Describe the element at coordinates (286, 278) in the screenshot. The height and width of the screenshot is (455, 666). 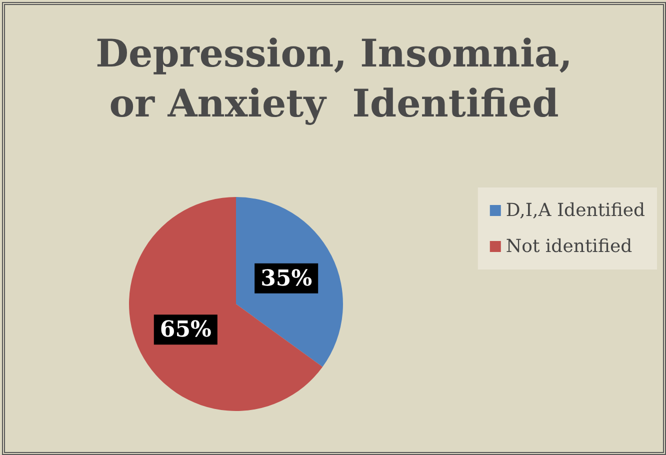
I see `data-label: 35%` at that location.